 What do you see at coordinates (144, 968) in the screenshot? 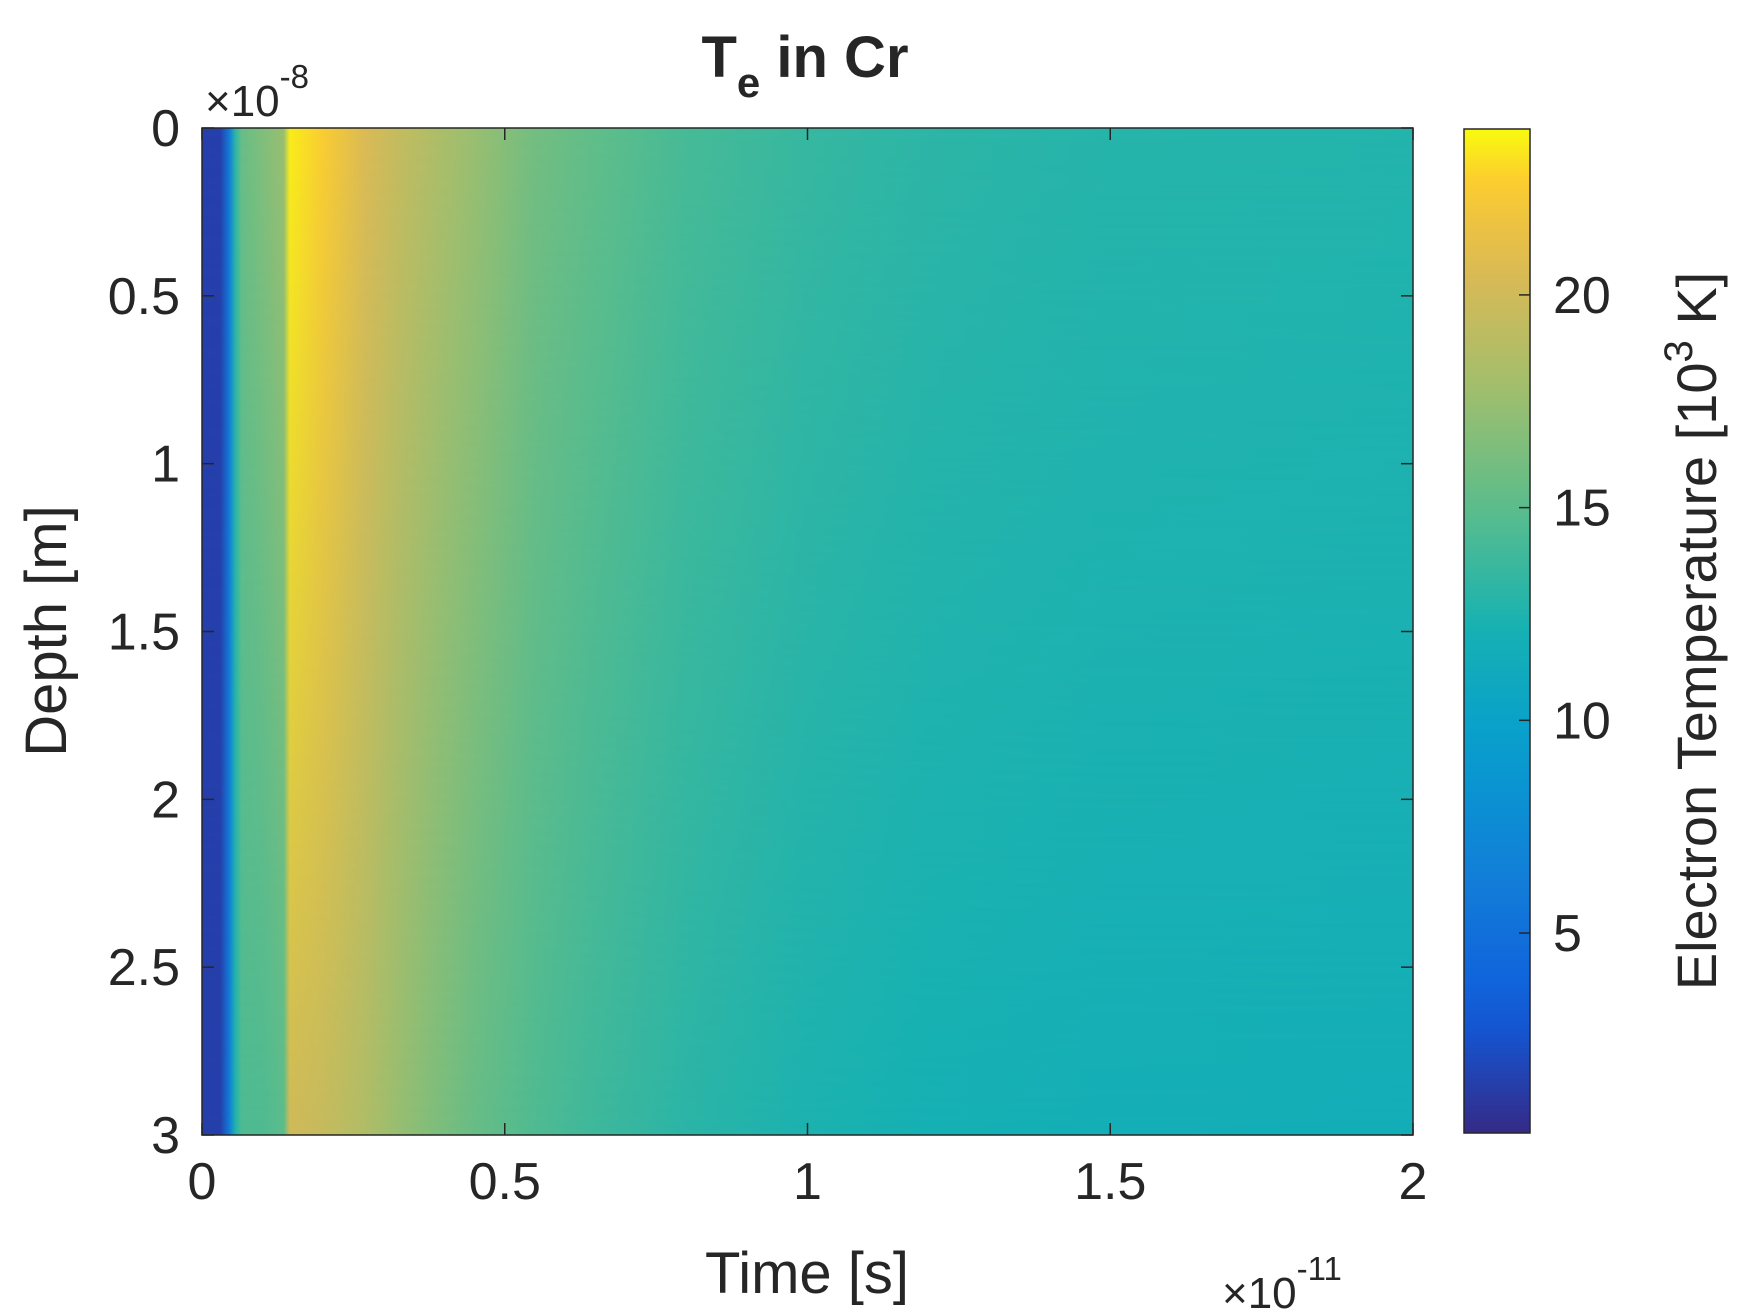
I see `y-tick-label: 2.5` at bounding box center [144, 968].